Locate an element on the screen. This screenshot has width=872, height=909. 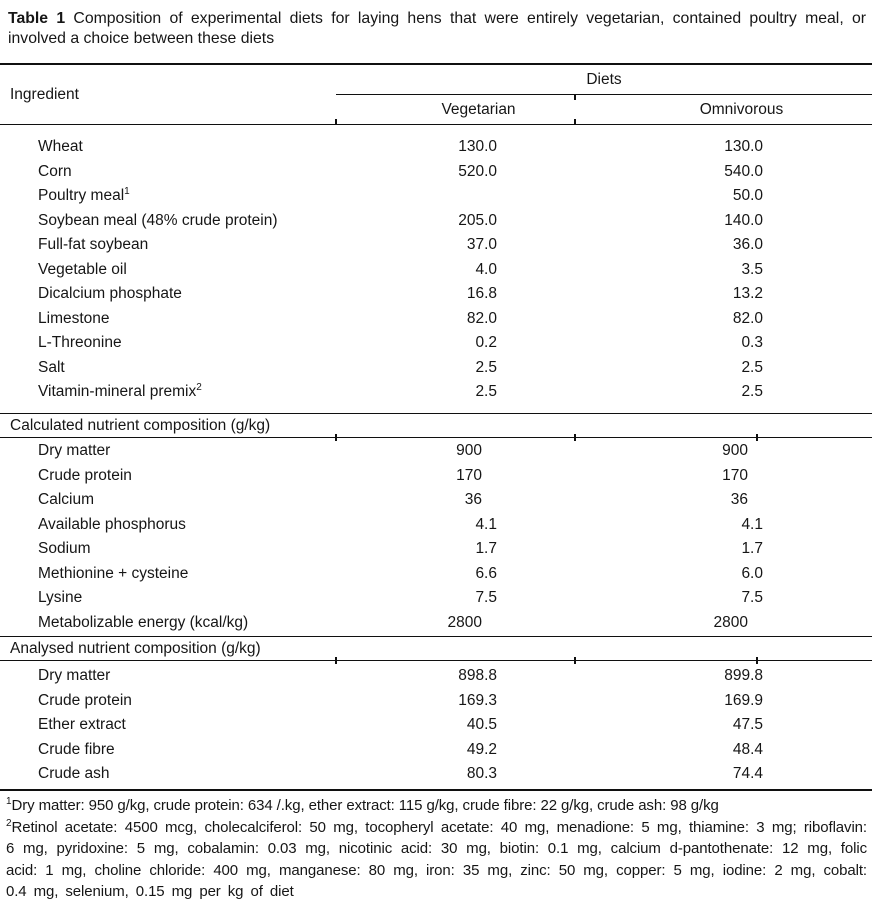
row-label: Crude protein is located at coordinates (85, 475).